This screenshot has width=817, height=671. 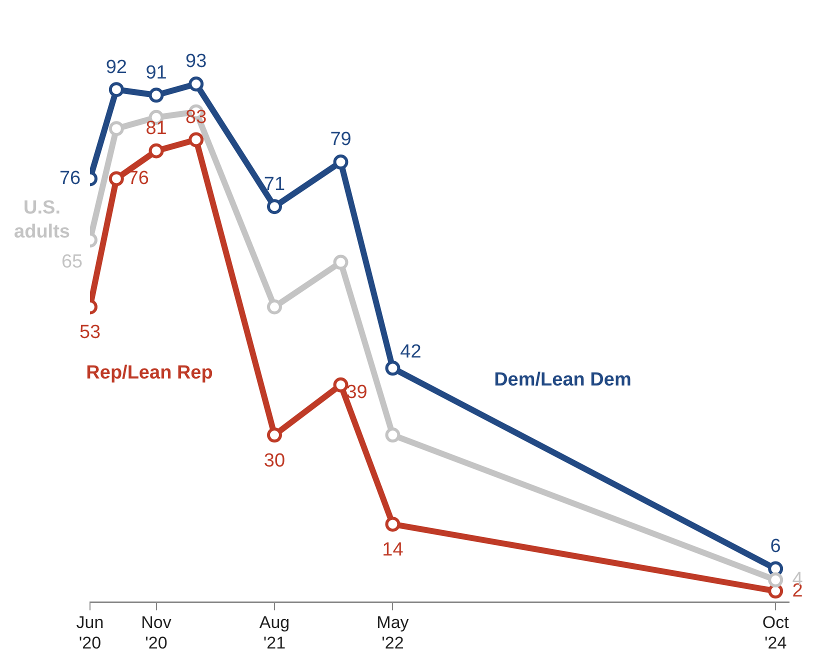 I want to click on data-label: 53, so click(x=90, y=333).